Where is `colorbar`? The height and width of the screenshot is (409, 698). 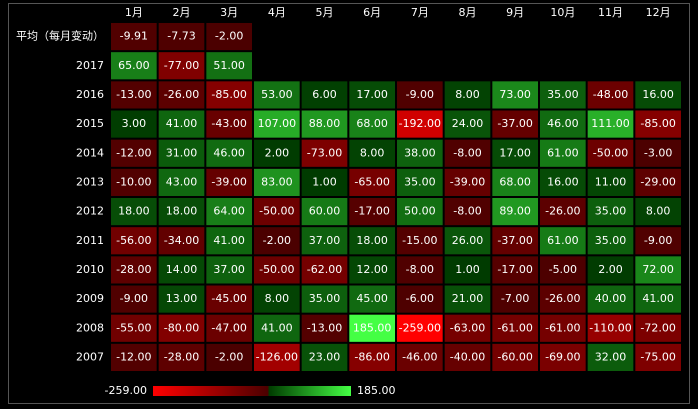
colorbar is located at coordinates (252, 391).